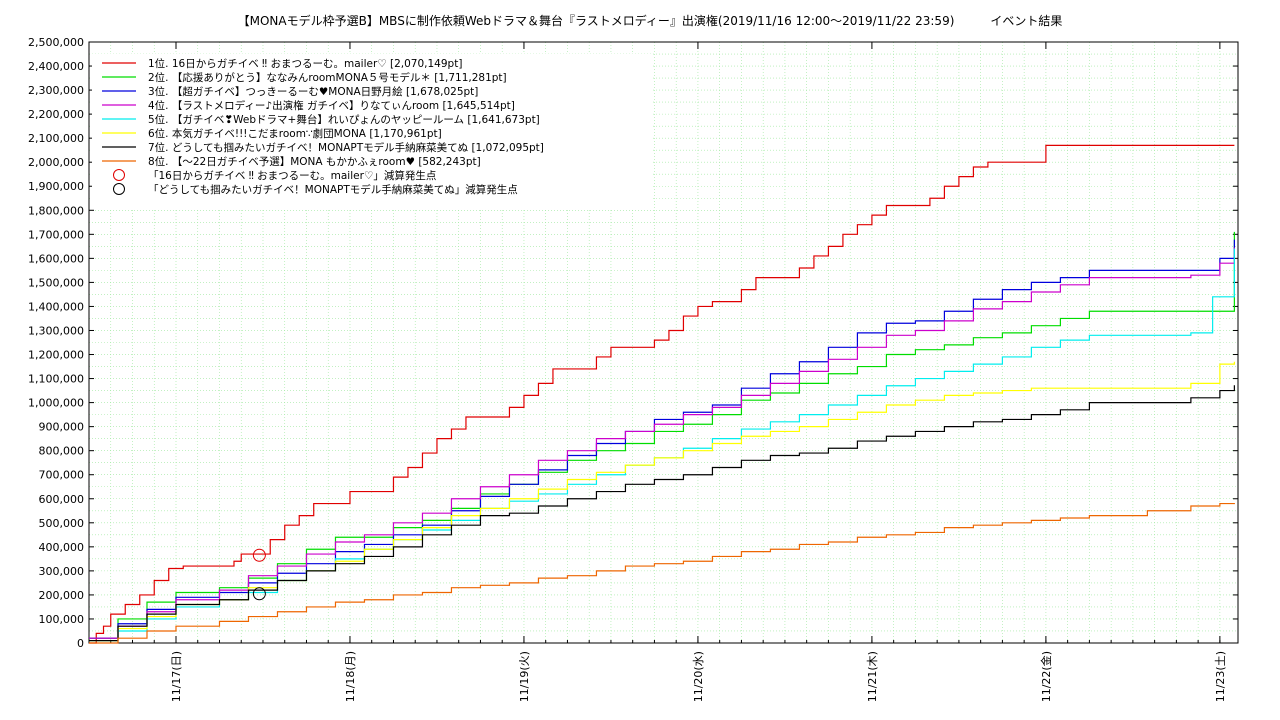 The image size is (1280, 720). I want to click on y-tick-label: 1,800,000, so click(56, 210).